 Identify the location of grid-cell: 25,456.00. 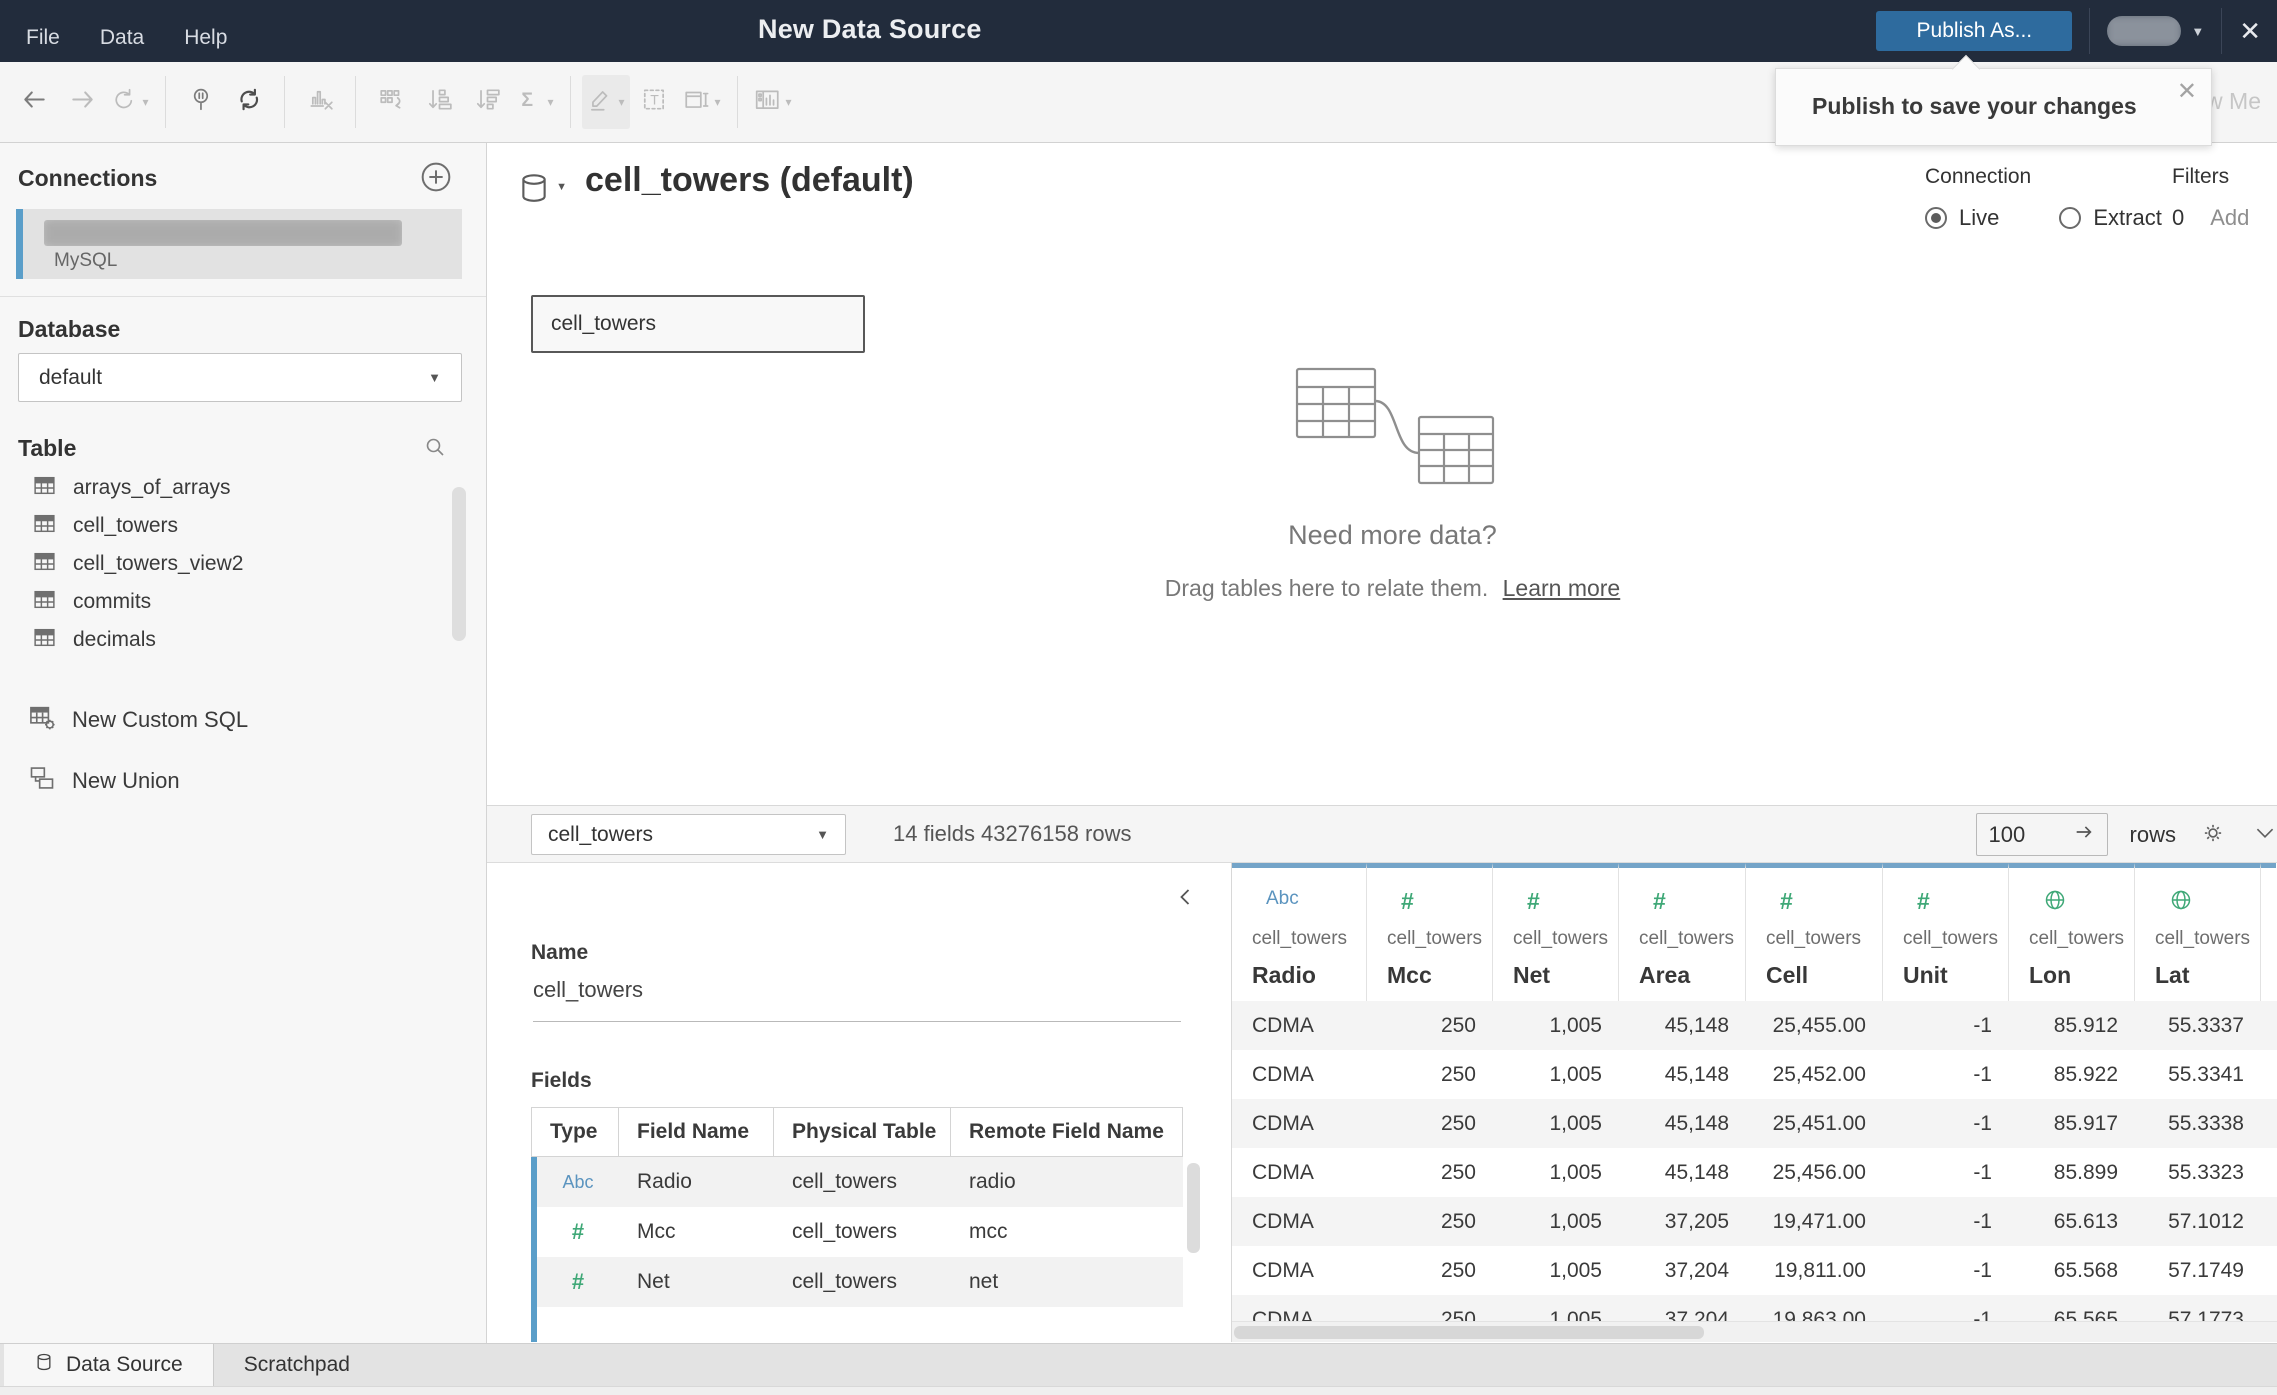
(1819, 1172).